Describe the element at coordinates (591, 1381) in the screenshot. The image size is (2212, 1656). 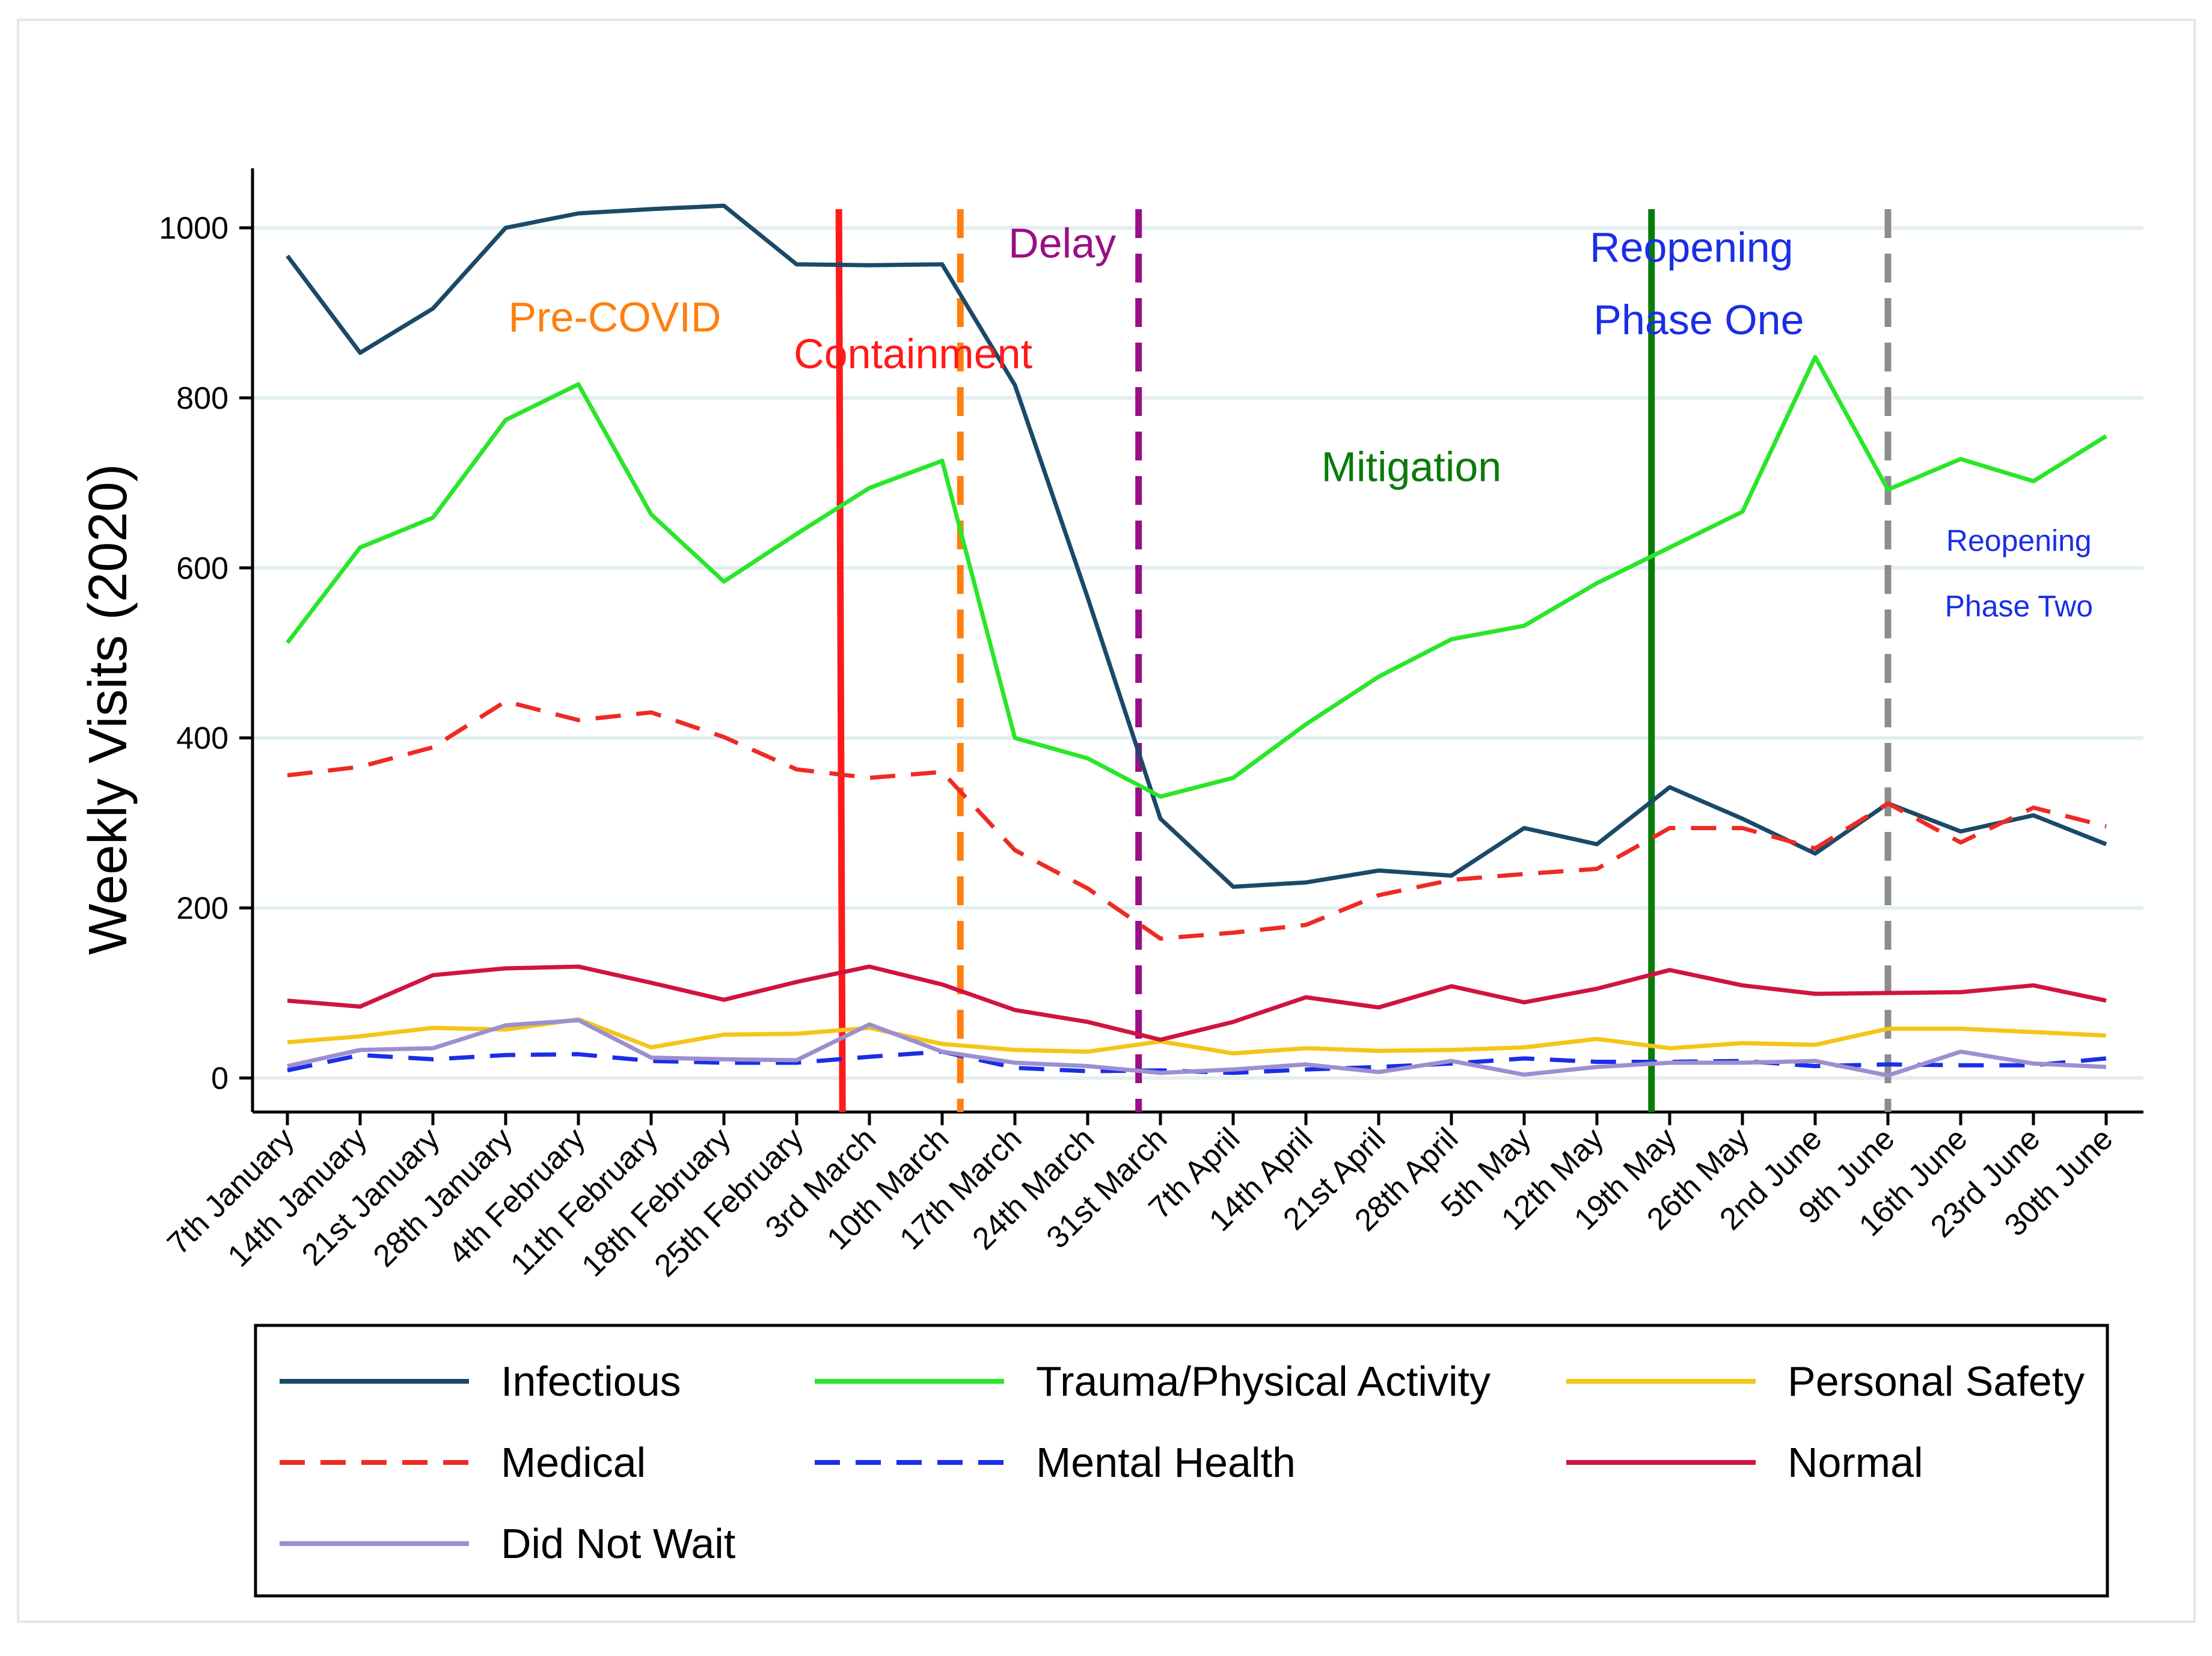
I see `legend-label: Infectious` at that location.